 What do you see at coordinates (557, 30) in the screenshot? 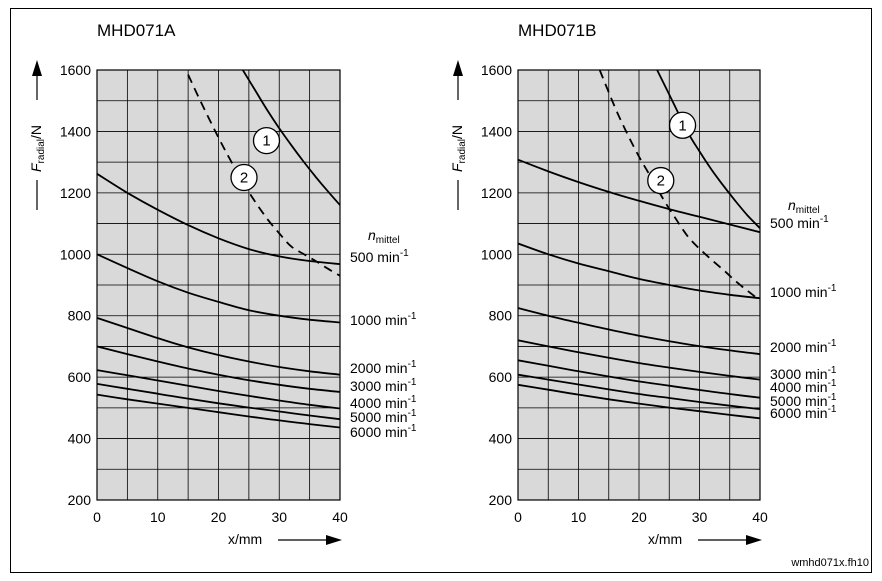
I see `chart-title: MHD071B` at bounding box center [557, 30].